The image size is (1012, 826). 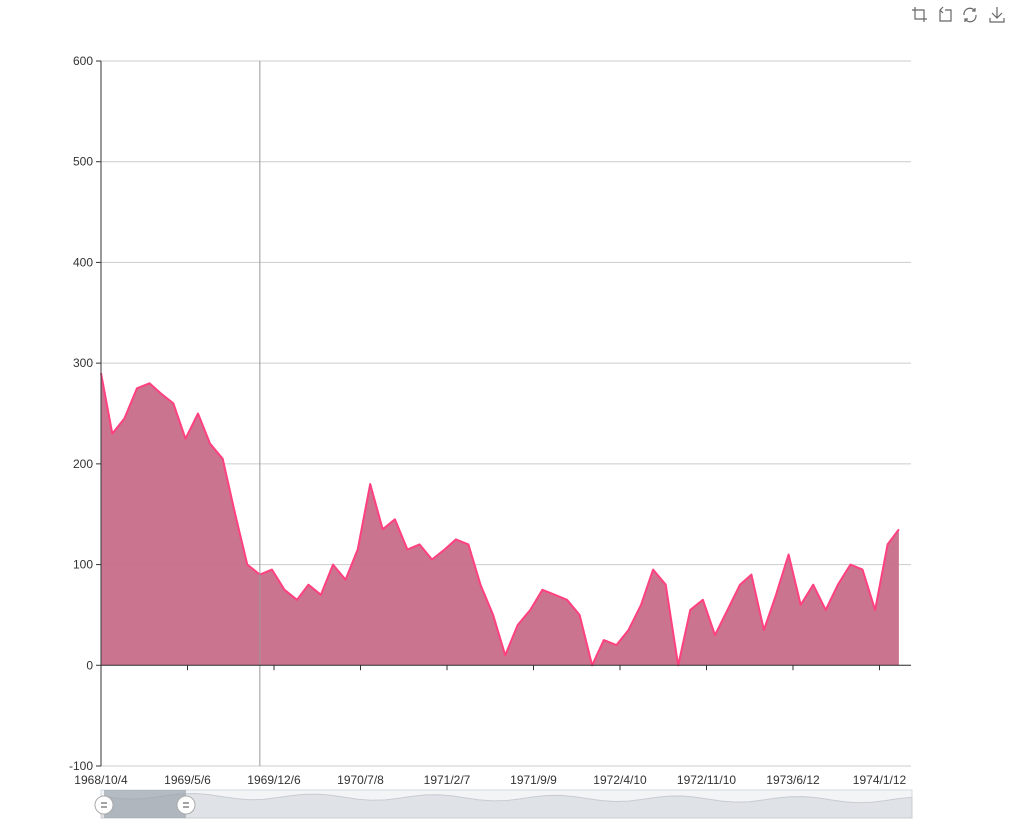 I want to click on zoom-icon, so click(x=919, y=14).